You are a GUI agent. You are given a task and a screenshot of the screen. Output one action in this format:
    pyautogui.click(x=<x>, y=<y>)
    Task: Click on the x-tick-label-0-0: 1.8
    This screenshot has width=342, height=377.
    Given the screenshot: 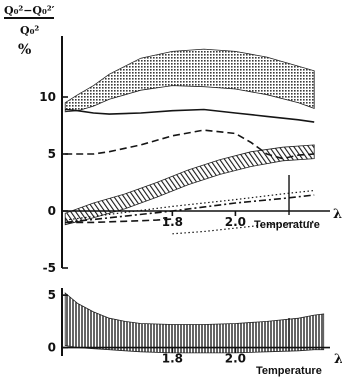 What is the action you would take?
    pyautogui.click(x=172, y=222)
    